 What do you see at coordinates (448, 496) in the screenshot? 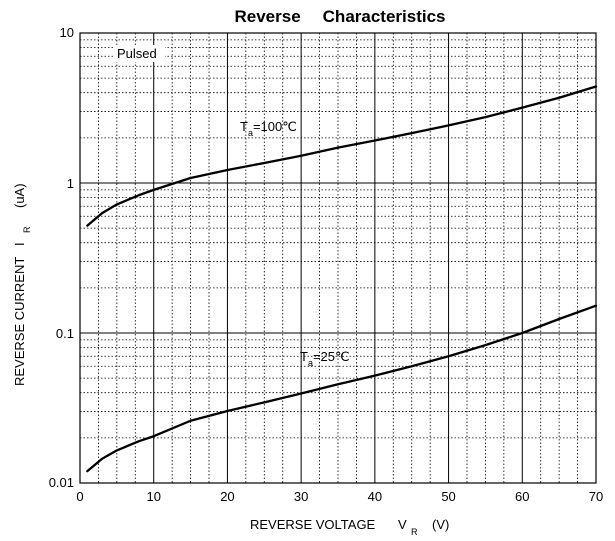
I see `x-tick-label: 50` at bounding box center [448, 496].